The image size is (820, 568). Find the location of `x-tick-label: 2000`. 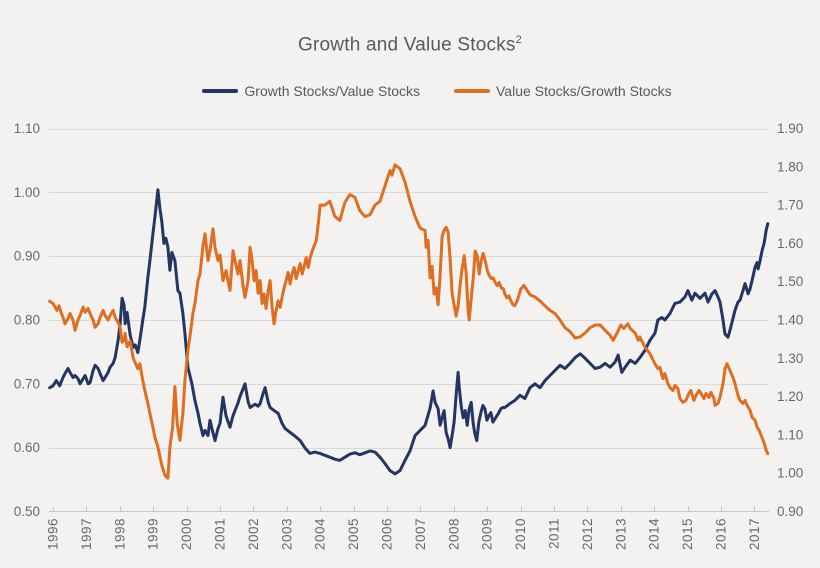

x-tick-label: 2000 is located at coordinates (186, 534).